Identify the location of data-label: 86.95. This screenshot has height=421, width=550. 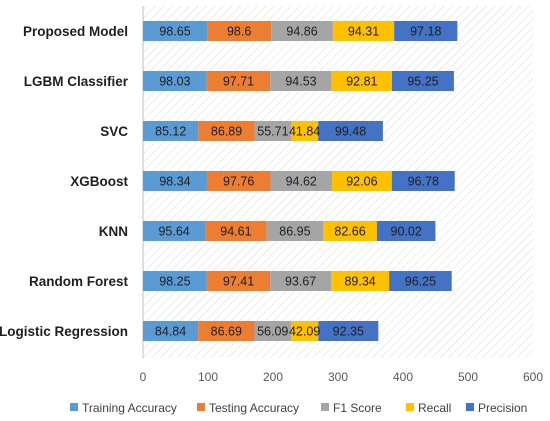
(294, 232).